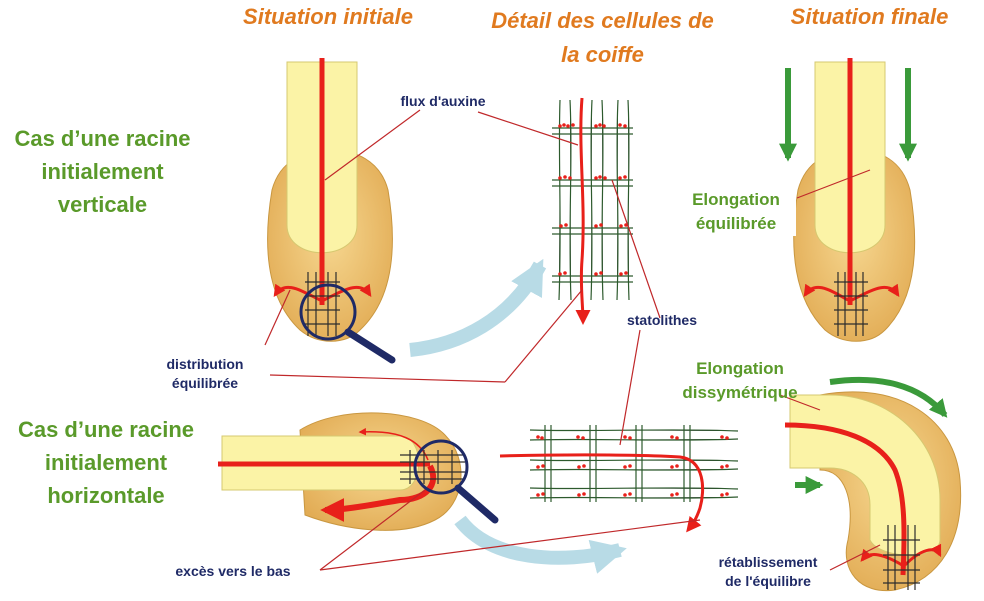 This screenshot has width=984, height=601. Describe the element at coordinates (443, 101) in the screenshot. I see `label-auxin-flow: flux d'auxine` at that location.